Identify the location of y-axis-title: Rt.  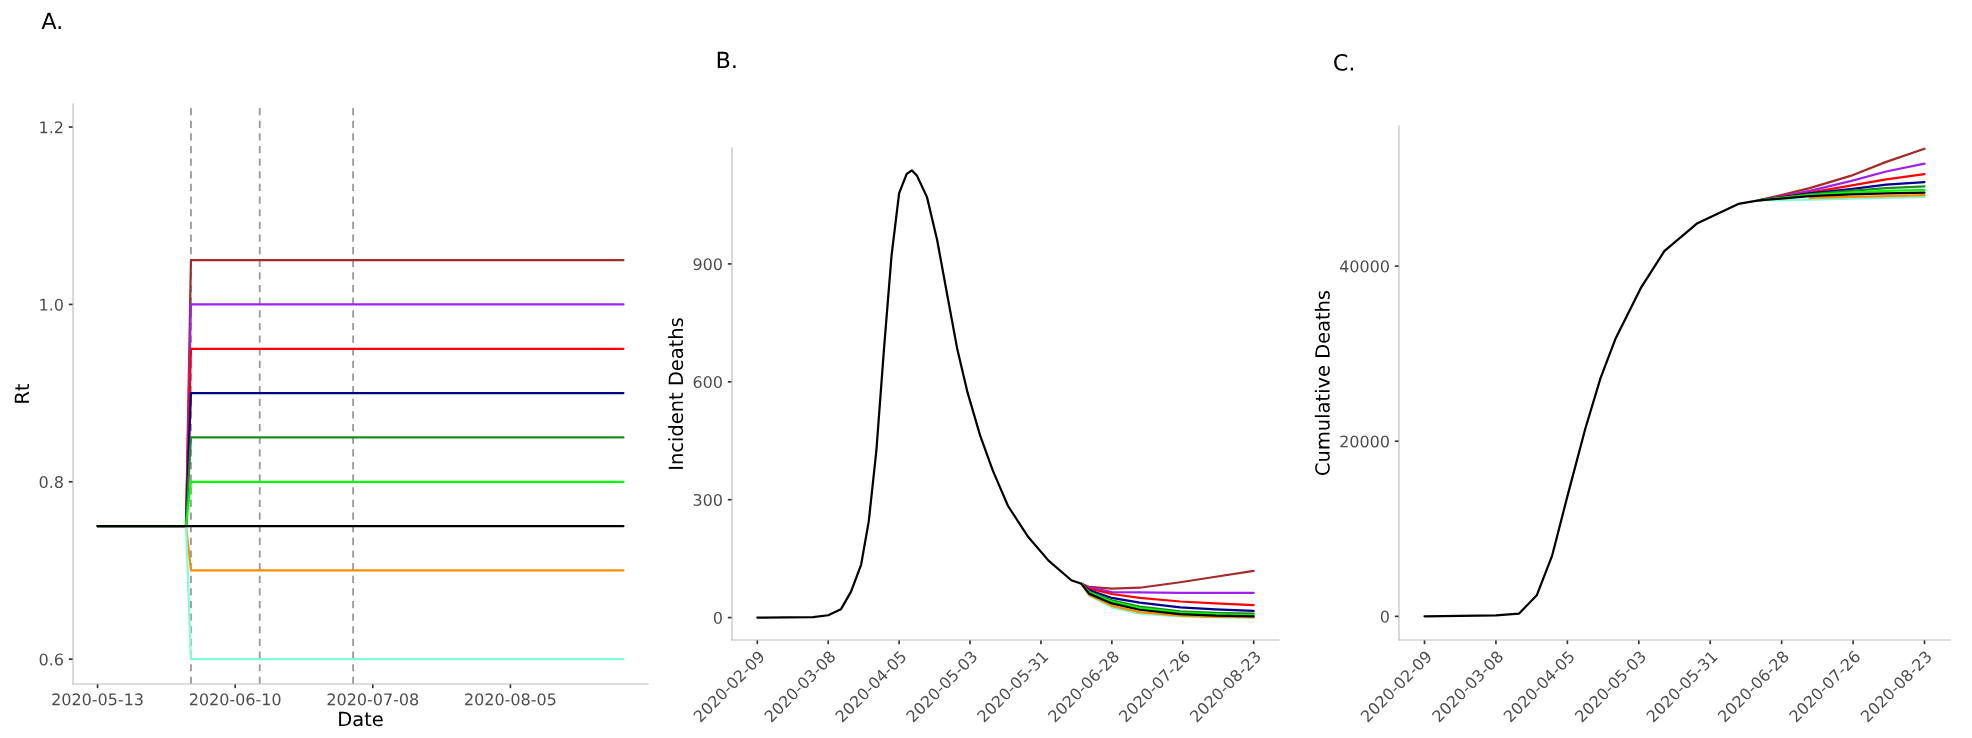
(21, 393).